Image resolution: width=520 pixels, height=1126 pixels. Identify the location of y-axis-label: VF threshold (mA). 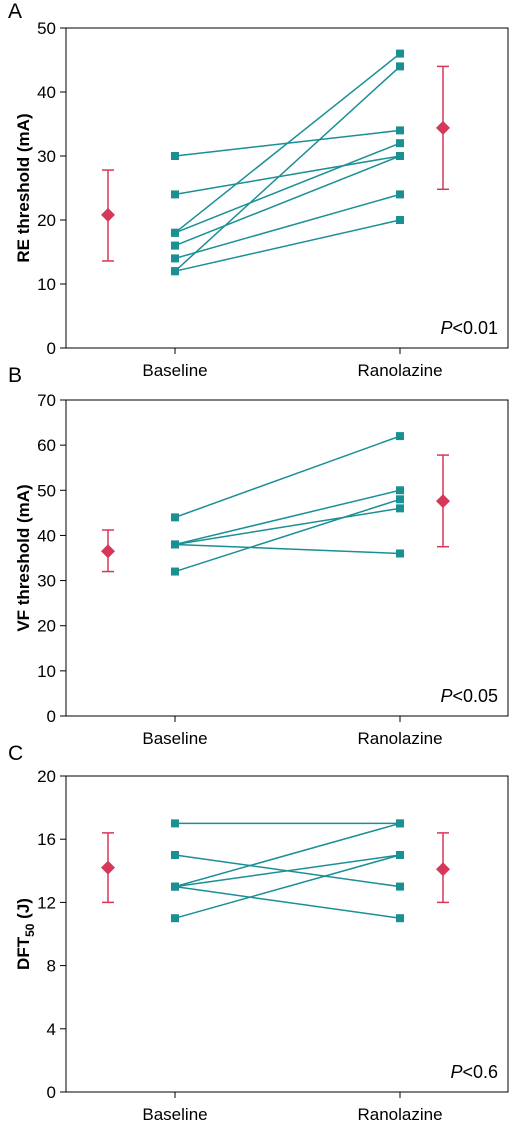
(23, 557).